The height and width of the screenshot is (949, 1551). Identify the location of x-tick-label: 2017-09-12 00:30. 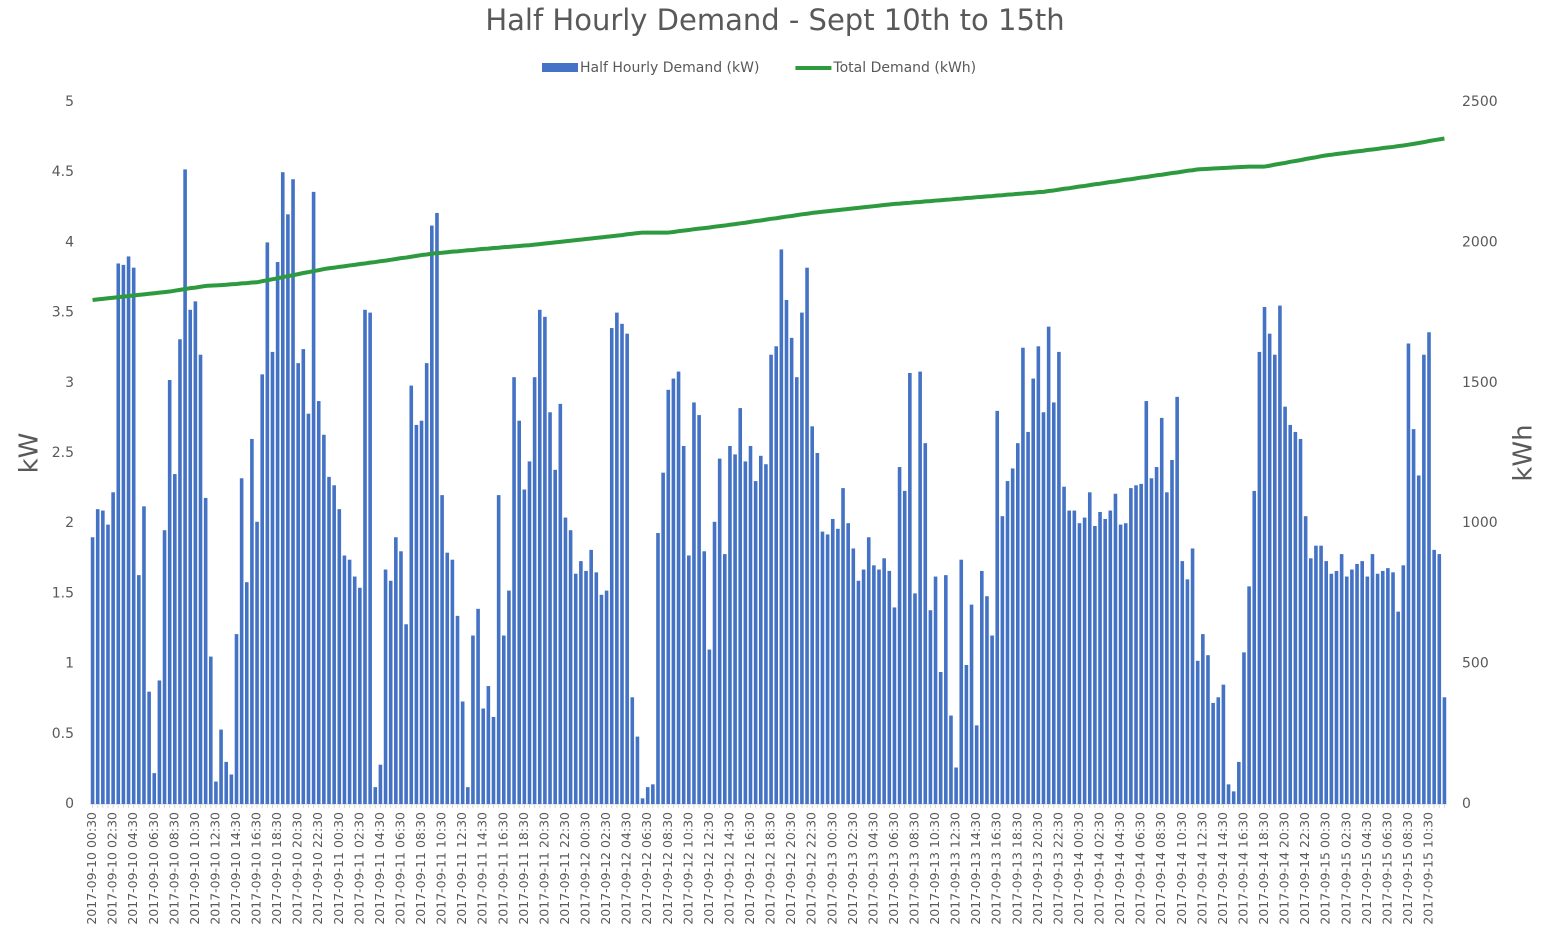
(585, 868).